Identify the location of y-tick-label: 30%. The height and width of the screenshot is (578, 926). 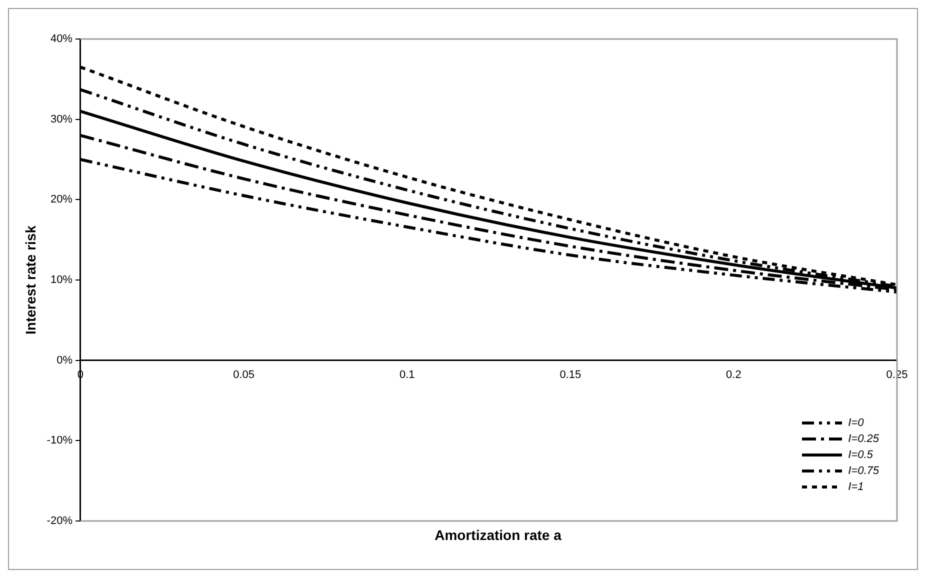
(61, 119).